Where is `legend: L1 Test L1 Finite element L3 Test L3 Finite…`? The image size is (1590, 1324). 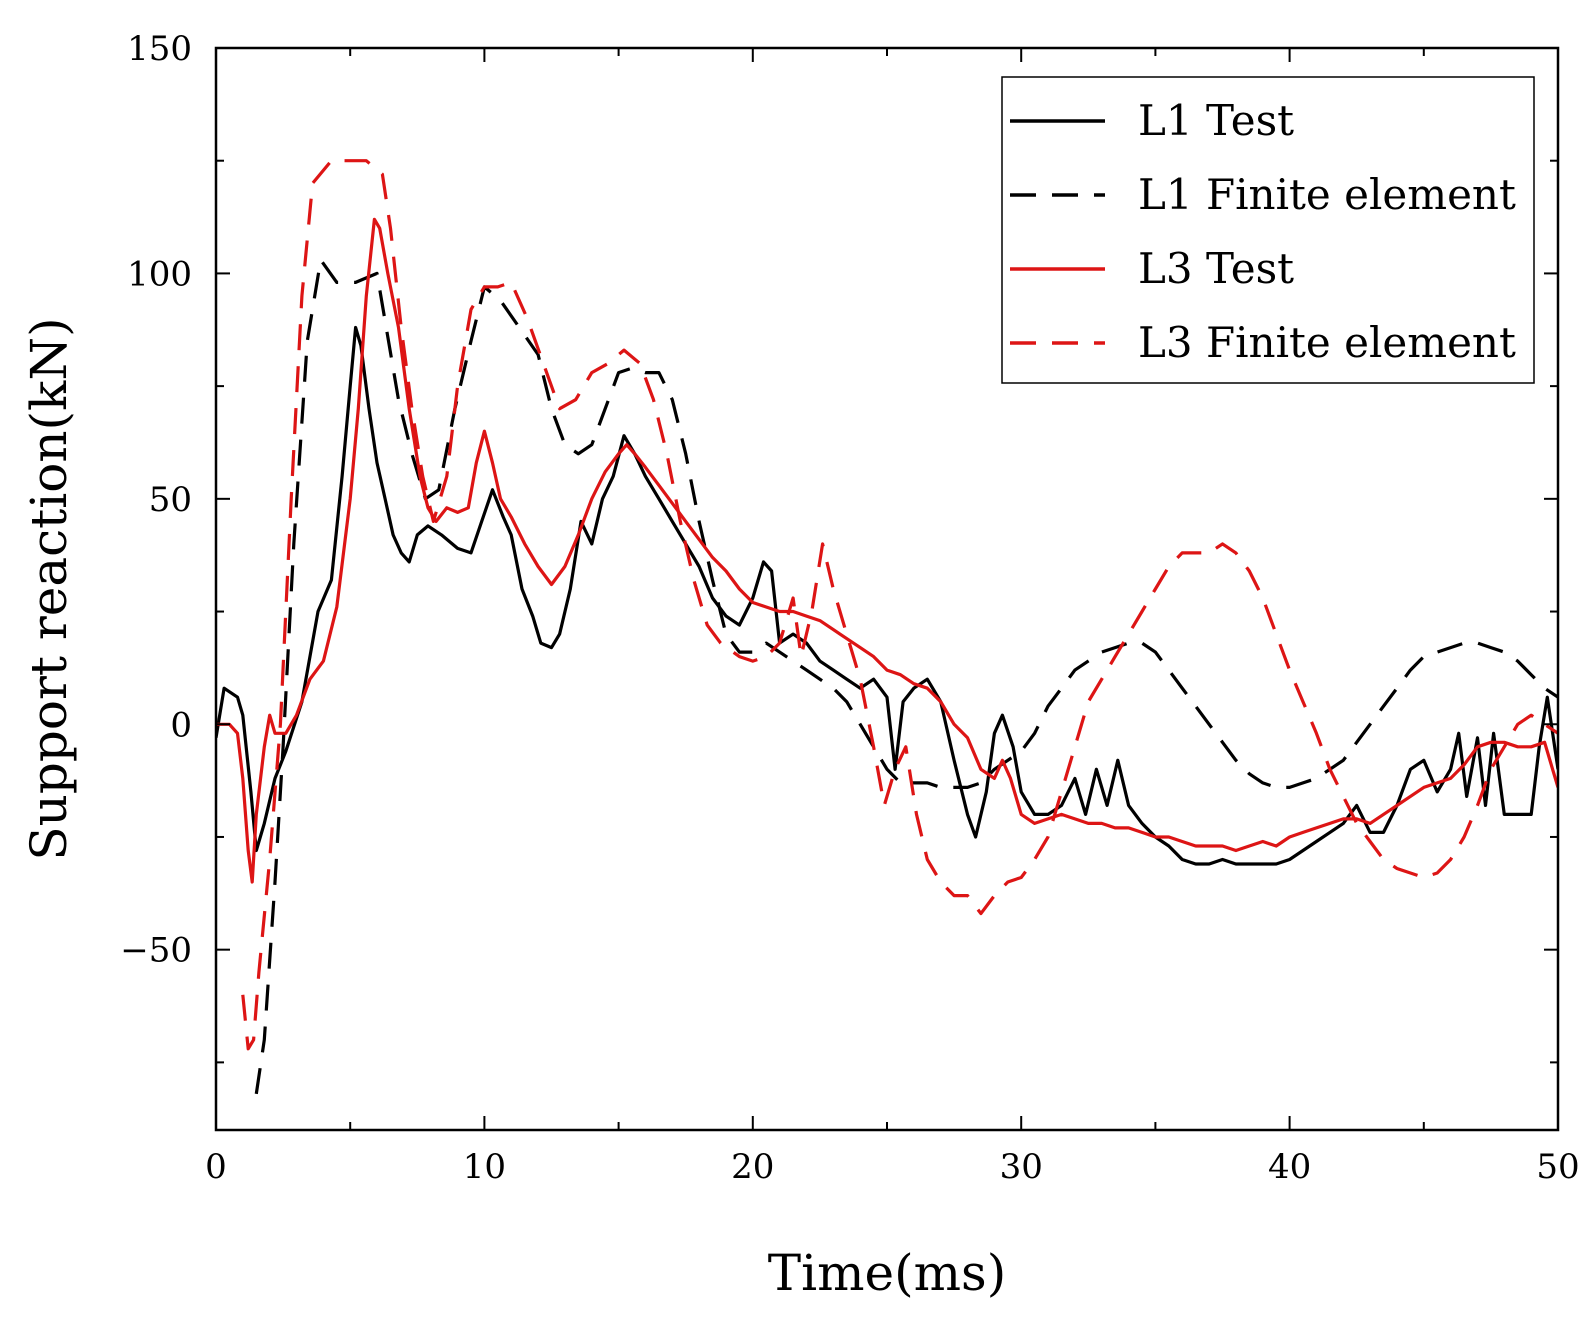 legend: L1 Test L1 Finite element L3 Test L3 Finite… is located at coordinates (1268, 230).